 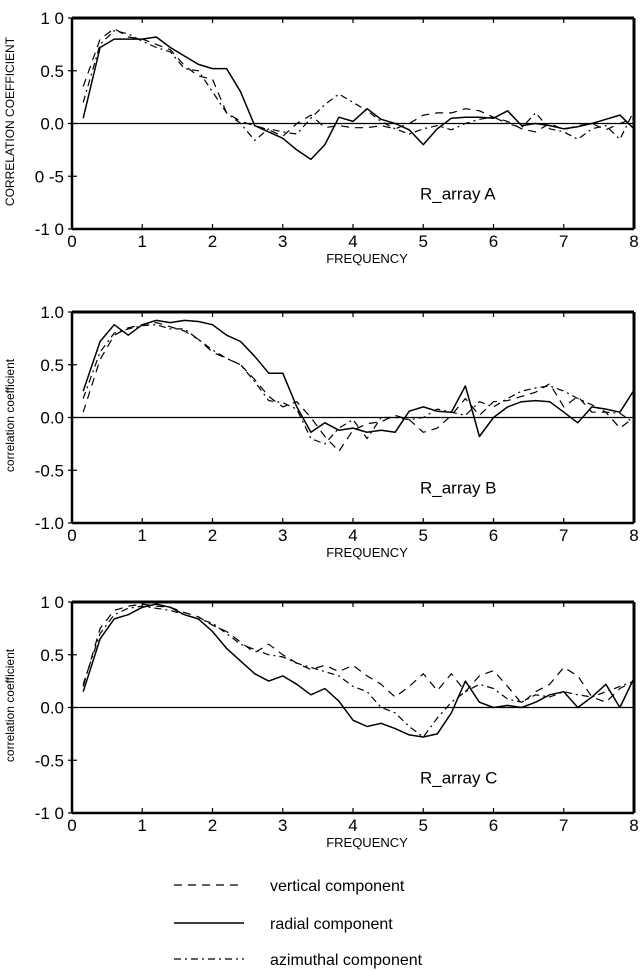 I want to click on y-tick-label: 0 -5, so click(x=49, y=176).